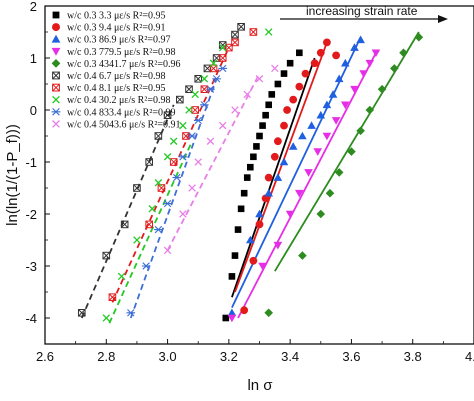  Describe the element at coordinates (106, 356) in the screenshot. I see `x-tick-label: 2.8` at that location.